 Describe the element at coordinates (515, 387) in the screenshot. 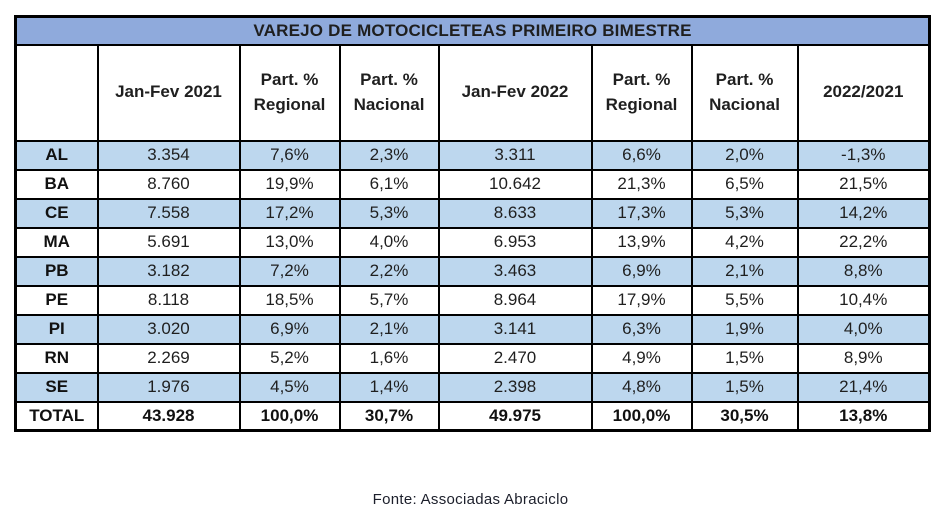

I see `data-cell: 2.398` at that location.